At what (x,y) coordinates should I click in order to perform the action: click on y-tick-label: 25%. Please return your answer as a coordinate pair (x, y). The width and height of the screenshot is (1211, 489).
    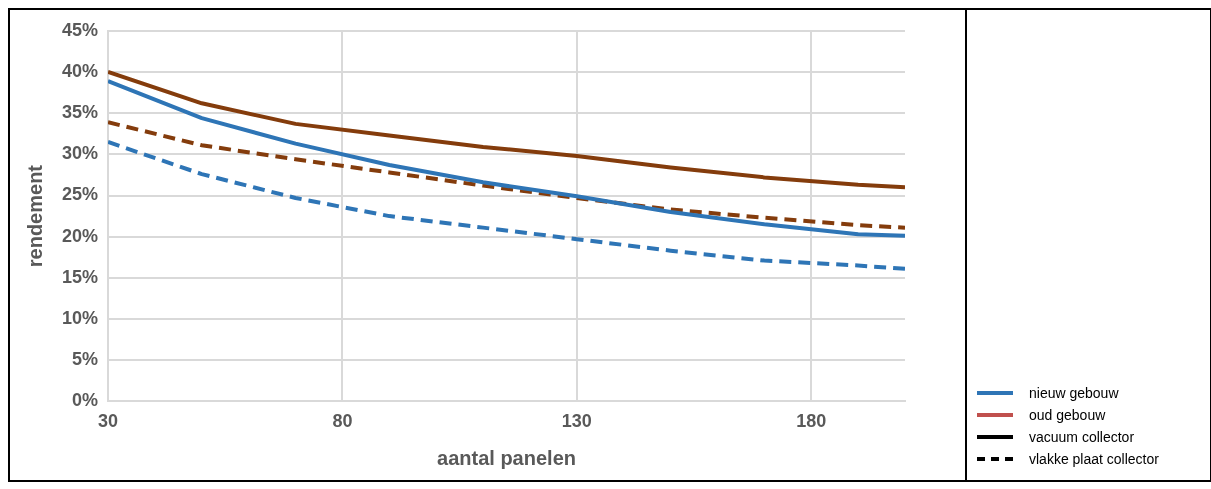
    Looking at the image, I should click on (80, 194).